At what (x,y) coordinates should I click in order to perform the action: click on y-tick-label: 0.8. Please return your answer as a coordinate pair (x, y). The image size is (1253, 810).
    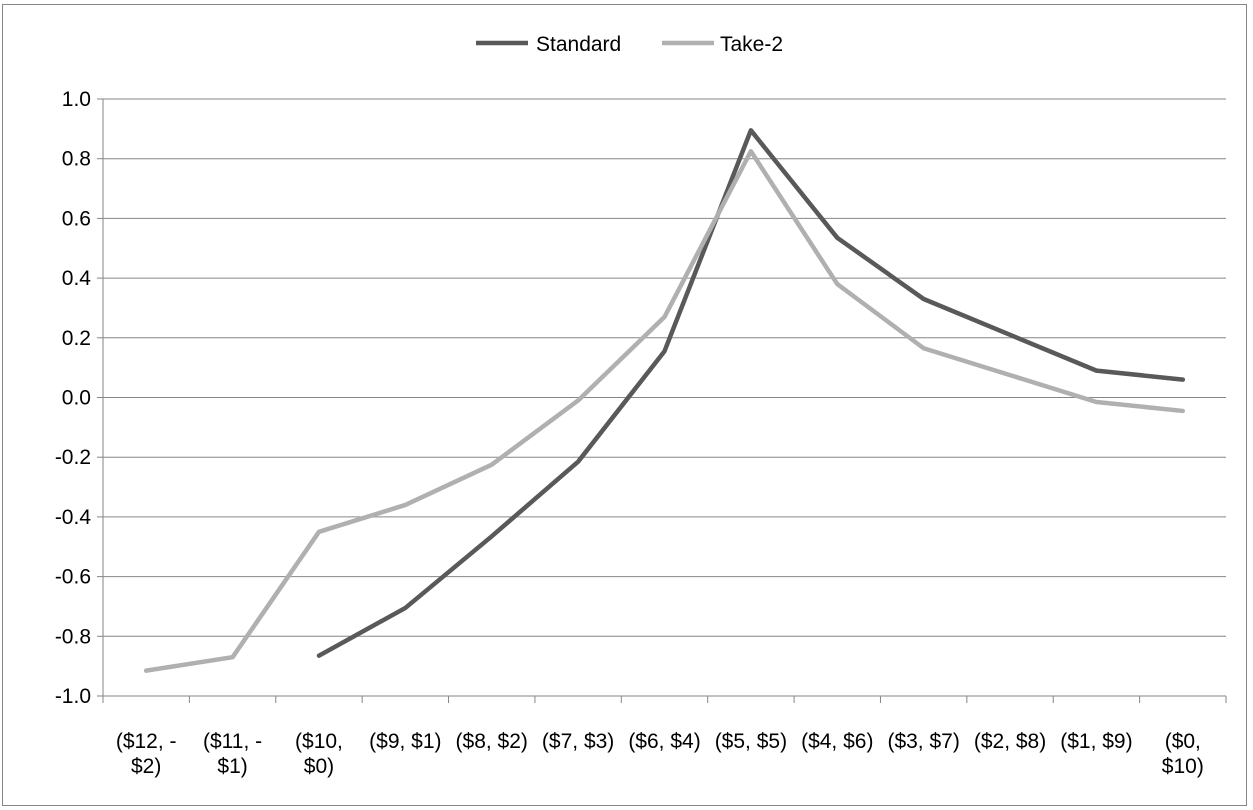
    Looking at the image, I should click on (76, 159).